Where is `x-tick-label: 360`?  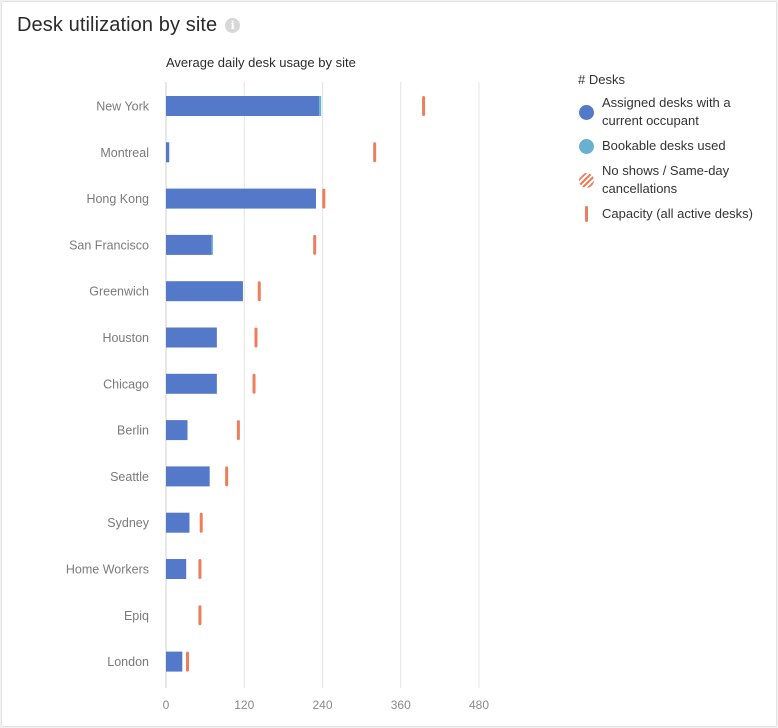 x-tick-label: 360 is located at coordinates (401, 705).